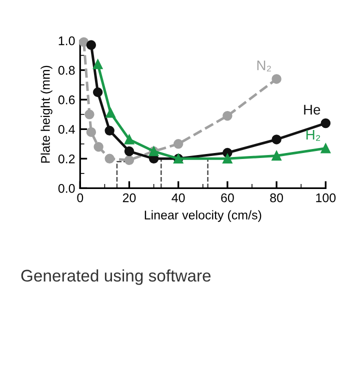 The image size is (341, 369). Describe the element at coordinates (66, 70) in the screenshot. I see `y-tick-label: 0.8` at that location.